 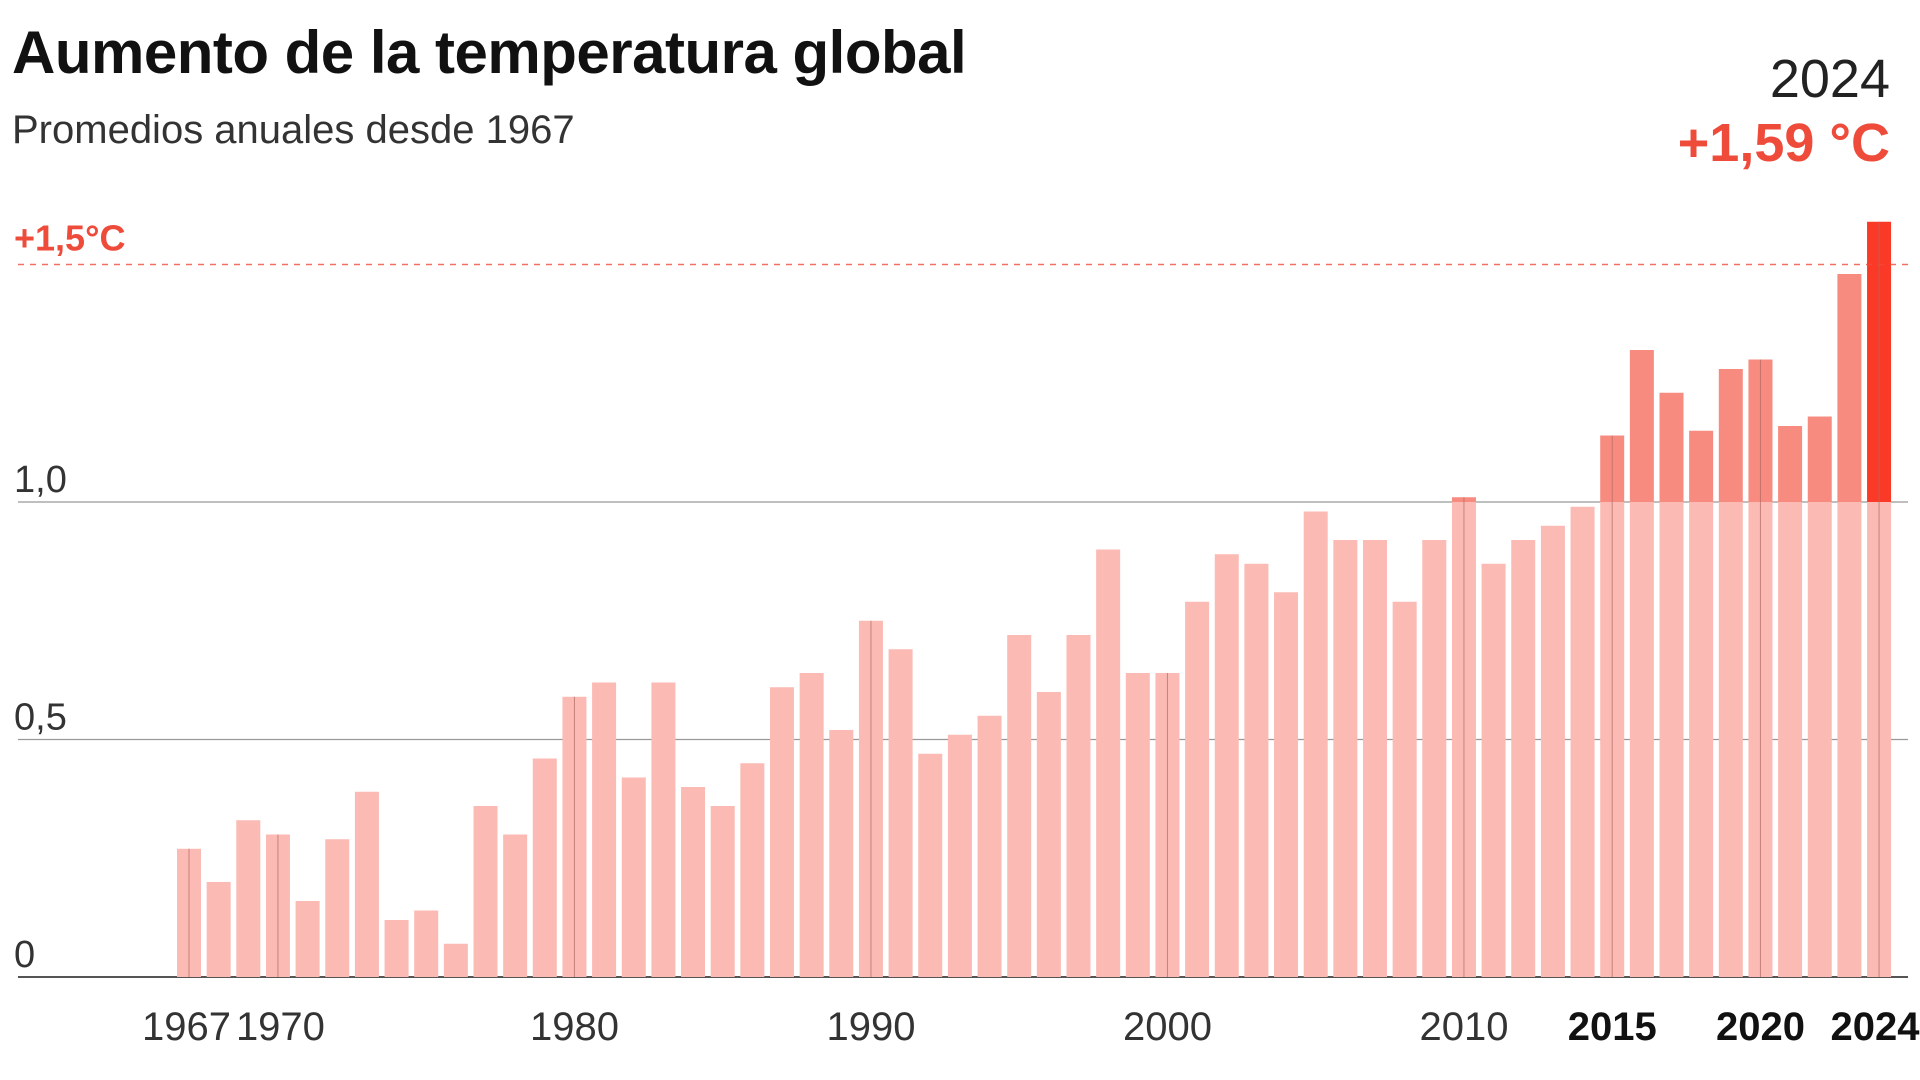 I want to click on bar-2012, so click(x=1523, y=758).